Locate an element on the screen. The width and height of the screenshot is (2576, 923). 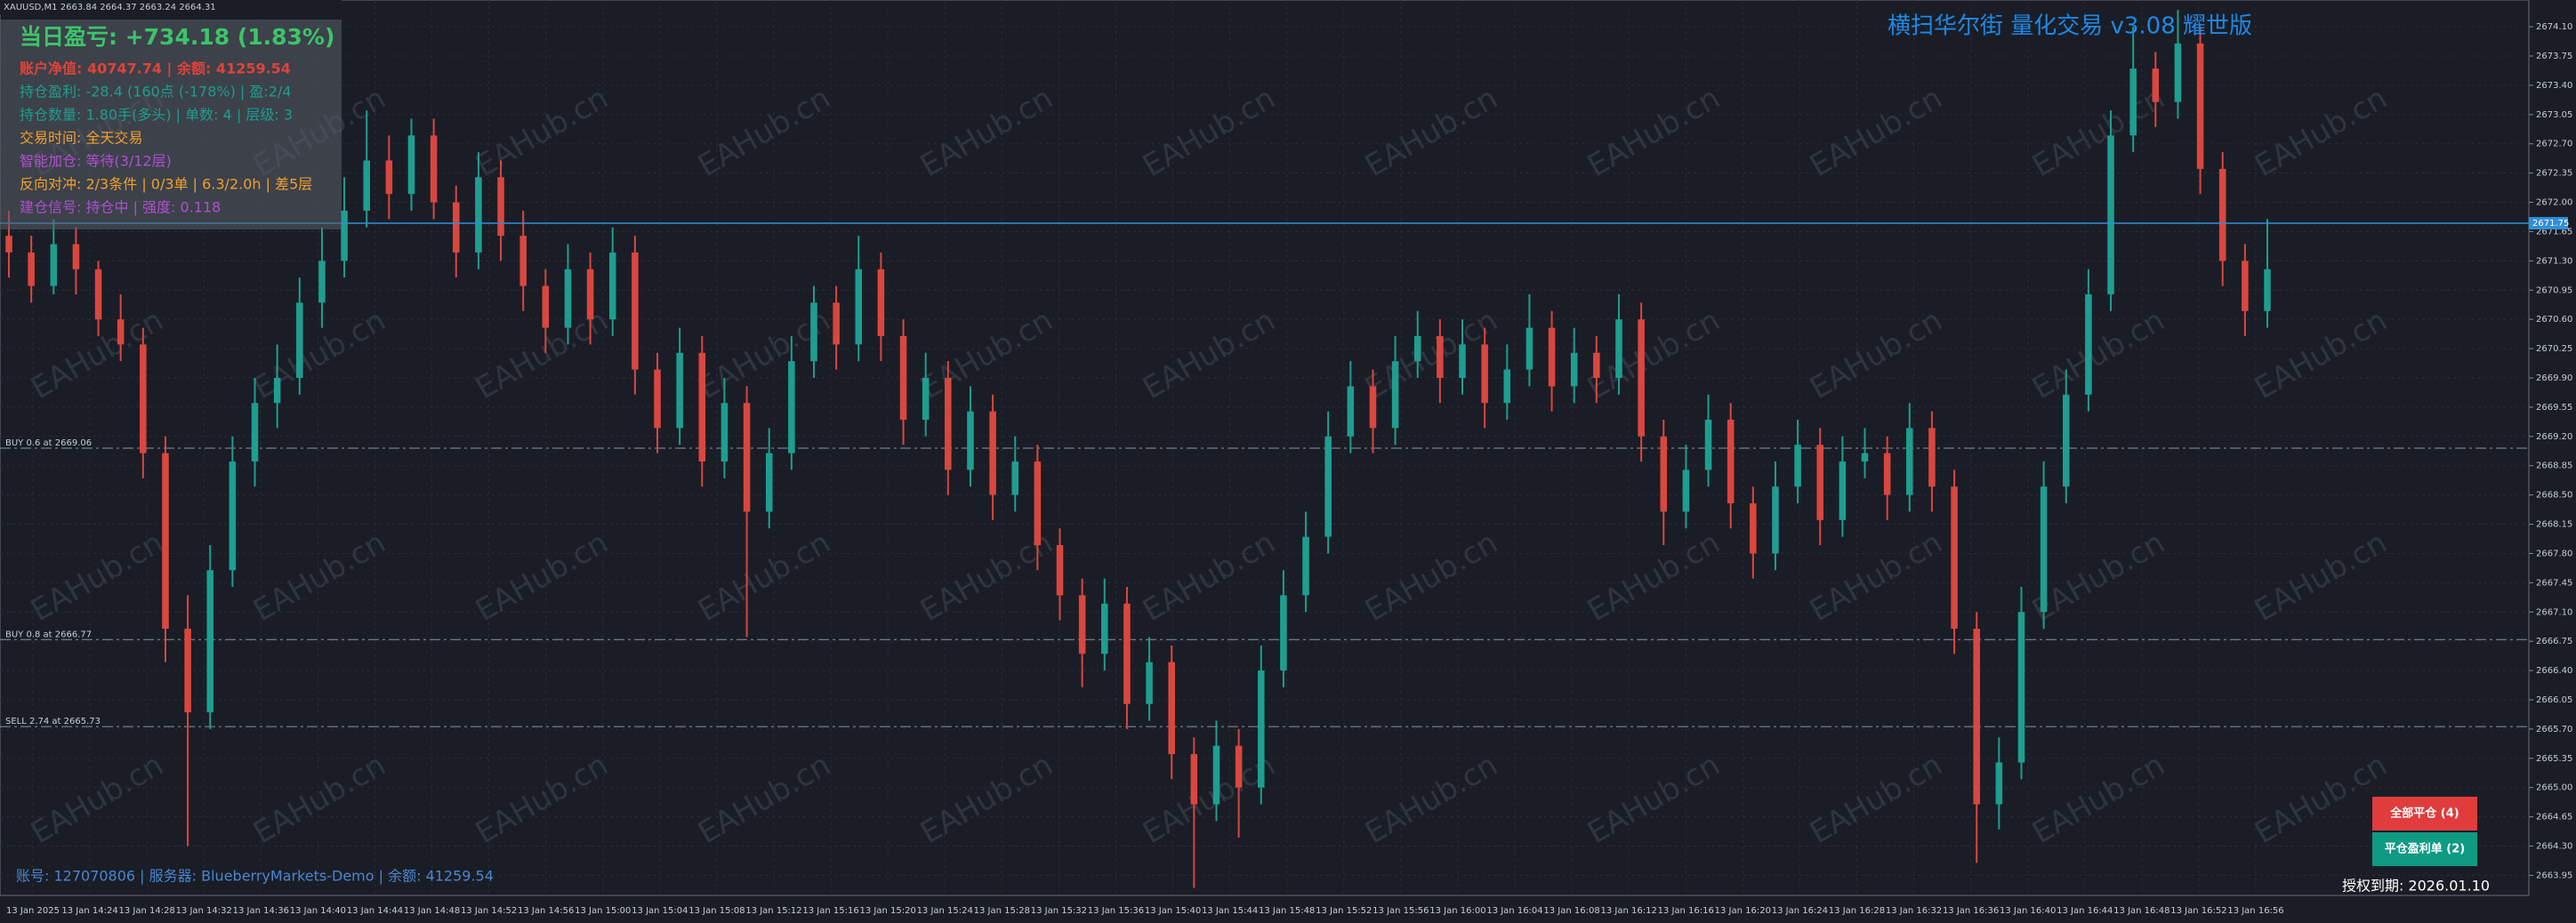
x-tick-label: 13 Jan 16:40 is located at coordinates (2028, 911).